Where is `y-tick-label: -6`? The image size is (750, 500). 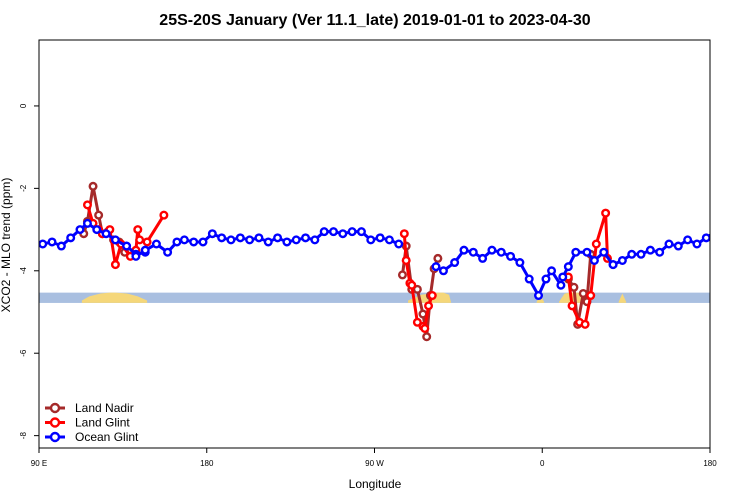
y-tick-label: -6 is located at coordinates (23, 353).